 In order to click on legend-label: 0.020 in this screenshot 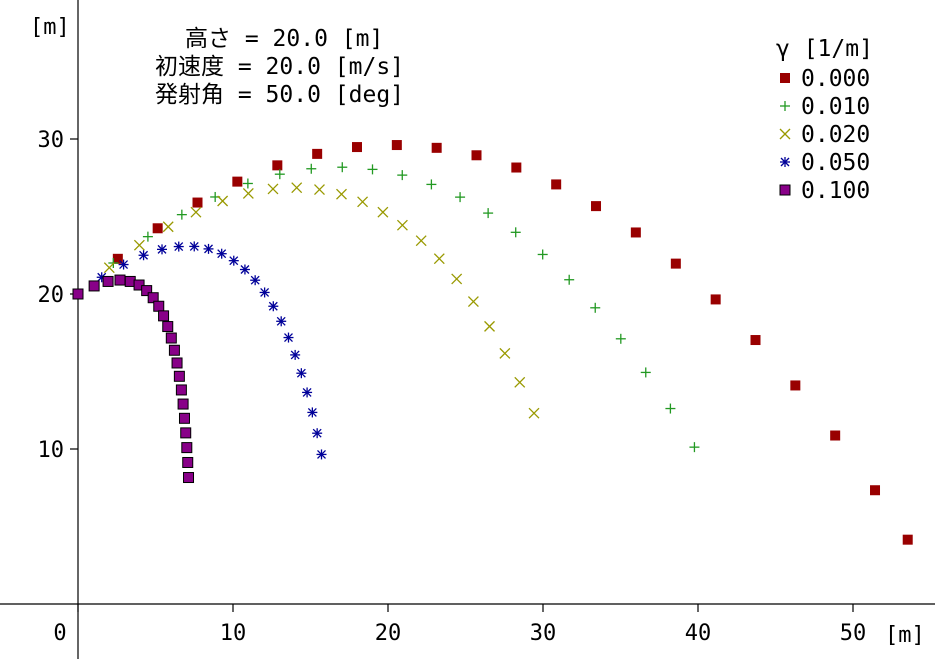, I will do `click(835, 135)`.